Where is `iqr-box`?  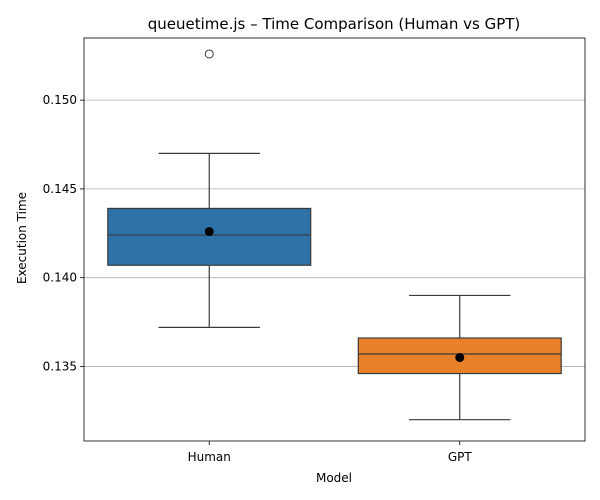
iqr-box is located at coordinates (209, 236).